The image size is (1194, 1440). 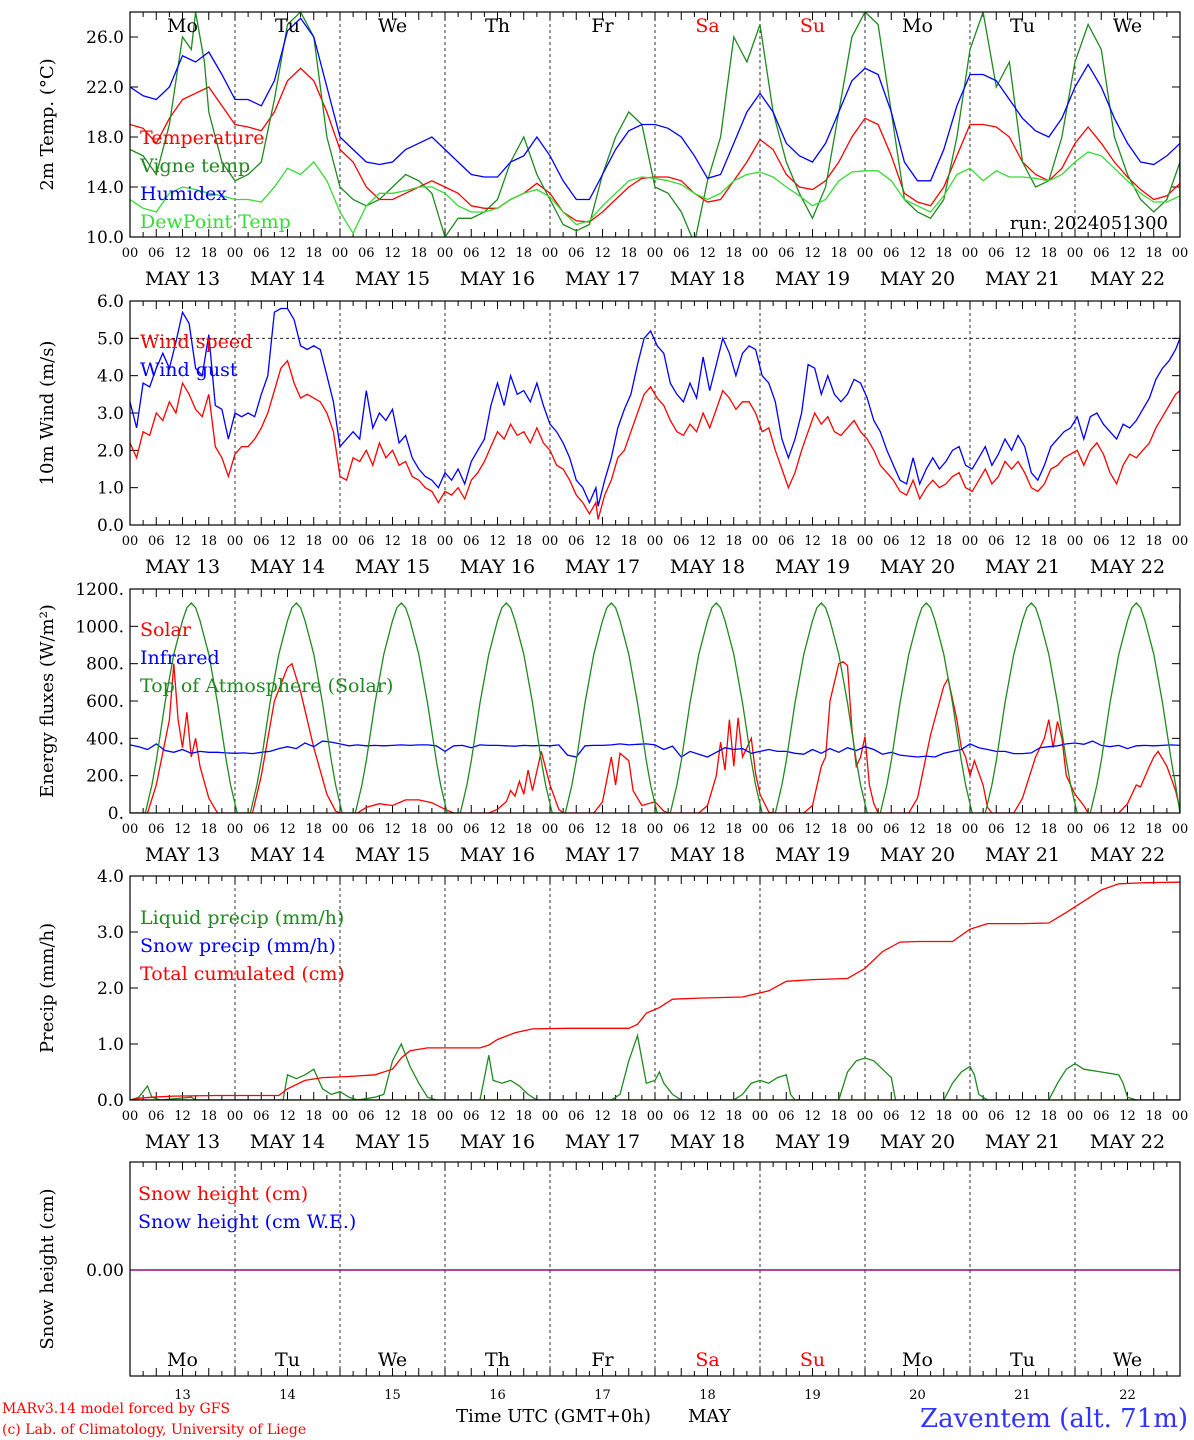 I want to click on weekday-label: Th, so click(x=497, y=26).